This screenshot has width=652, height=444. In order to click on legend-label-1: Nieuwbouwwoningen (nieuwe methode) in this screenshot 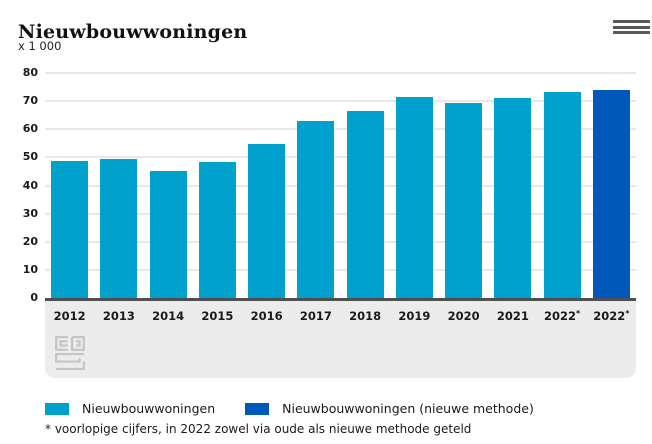, I will do `click(408, 408)`.